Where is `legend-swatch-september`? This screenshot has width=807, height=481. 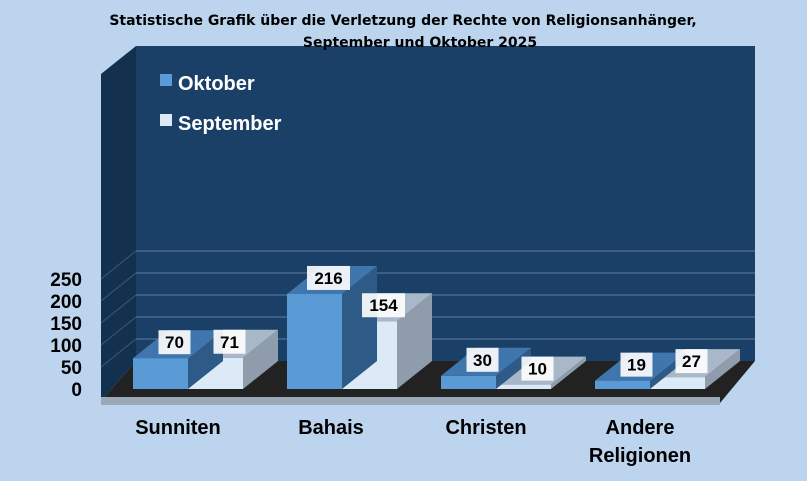 legend-swatch-september is located at coordinates (166, 120).